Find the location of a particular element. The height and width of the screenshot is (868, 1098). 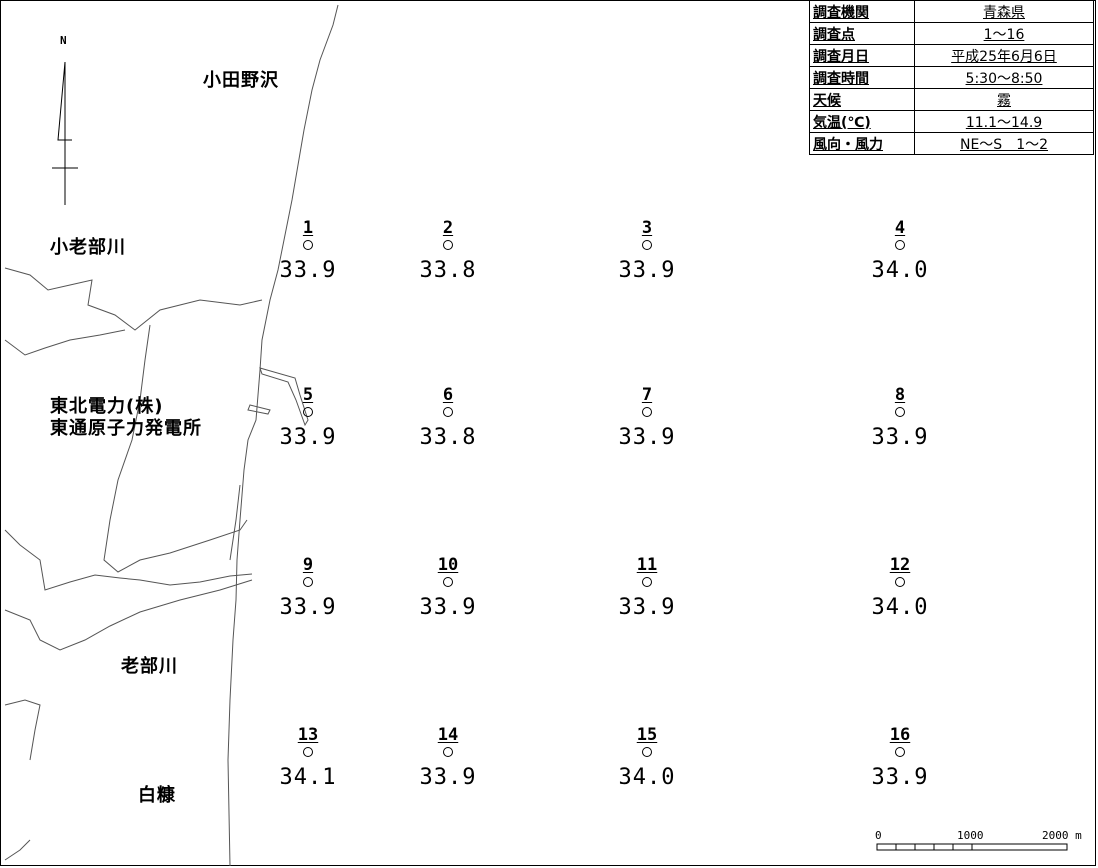

station-5: 5 33.9 is located at coordinates (308, 417).